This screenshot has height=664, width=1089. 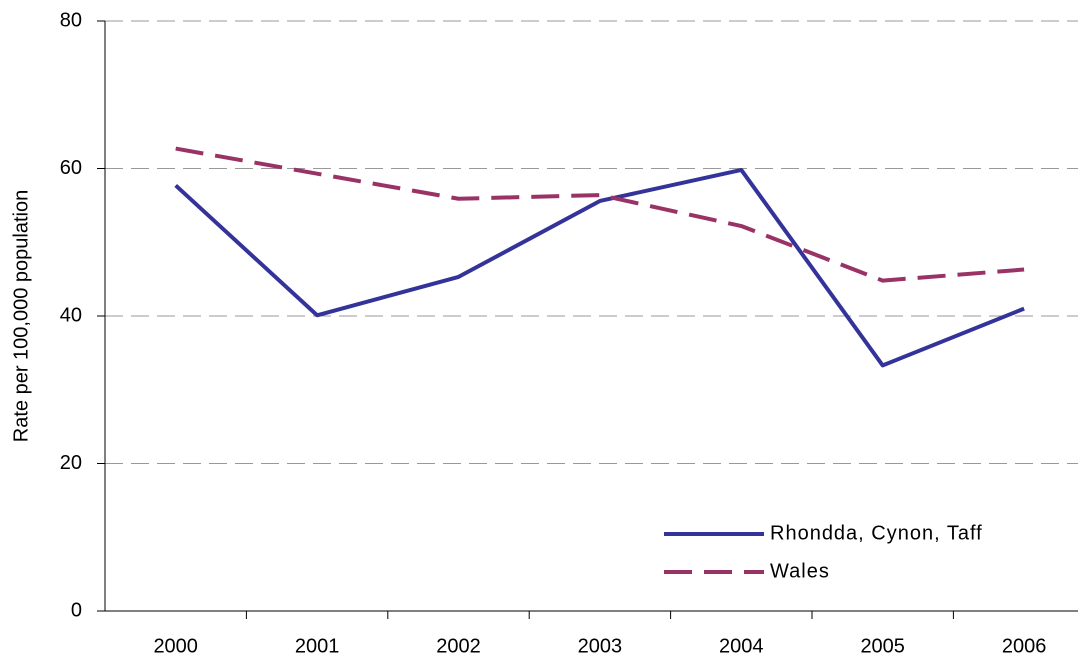 What do you see at coordinates (1024, 646) in the screenshot?
I see `x-tick-label: 2006` at bounding box center [1024, 646].